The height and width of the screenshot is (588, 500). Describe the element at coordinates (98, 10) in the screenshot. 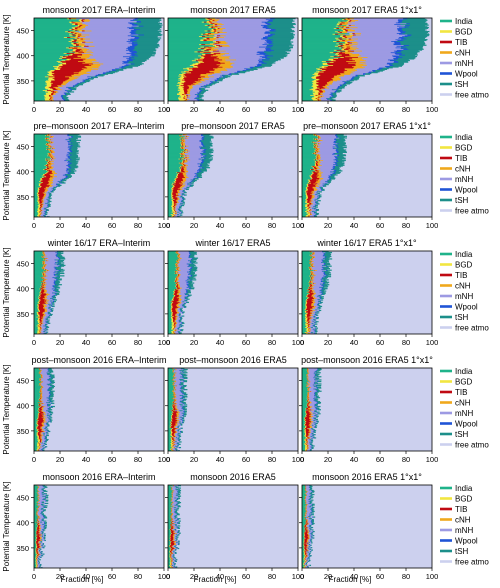

I see `panel-title: monsoon 2017 ERA–Interim` at that location.